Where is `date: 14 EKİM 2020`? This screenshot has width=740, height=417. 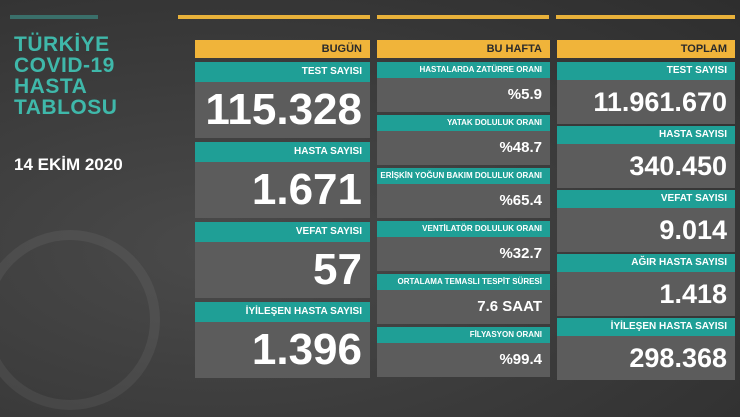
date: 14 EKİM 2020 is located at coordinates (68, 164).